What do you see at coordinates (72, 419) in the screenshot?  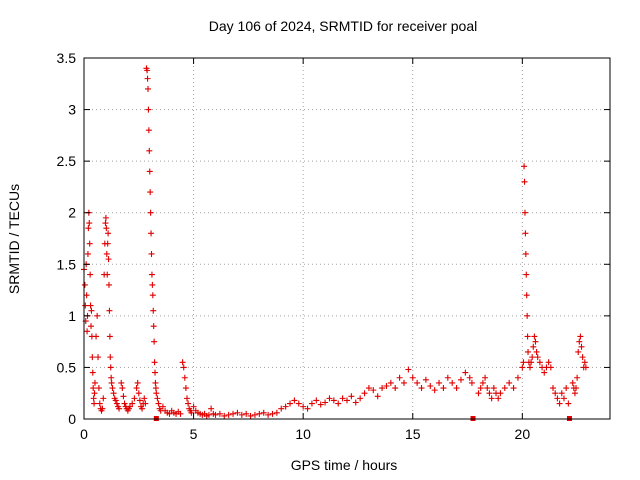 I see `y-tick-label: 0` at bounding box center [72, 419].